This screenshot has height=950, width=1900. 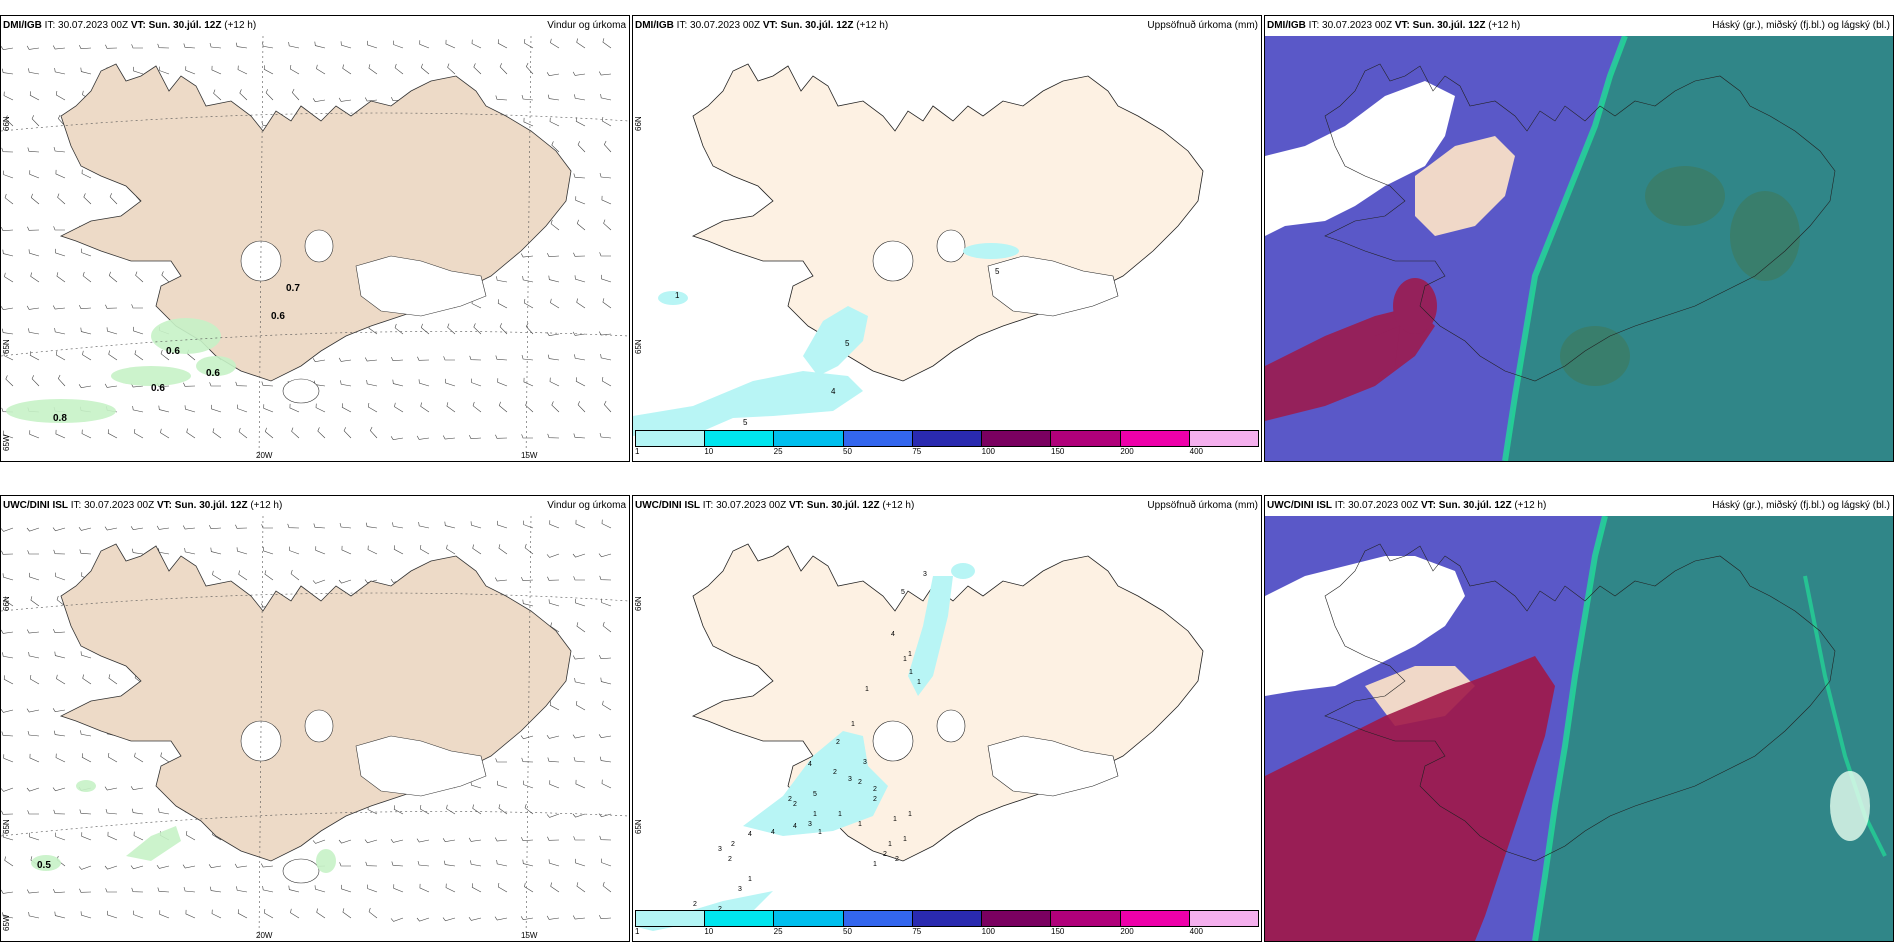 I want to click on precip-value: 0.5, so click(x=44, y=865).